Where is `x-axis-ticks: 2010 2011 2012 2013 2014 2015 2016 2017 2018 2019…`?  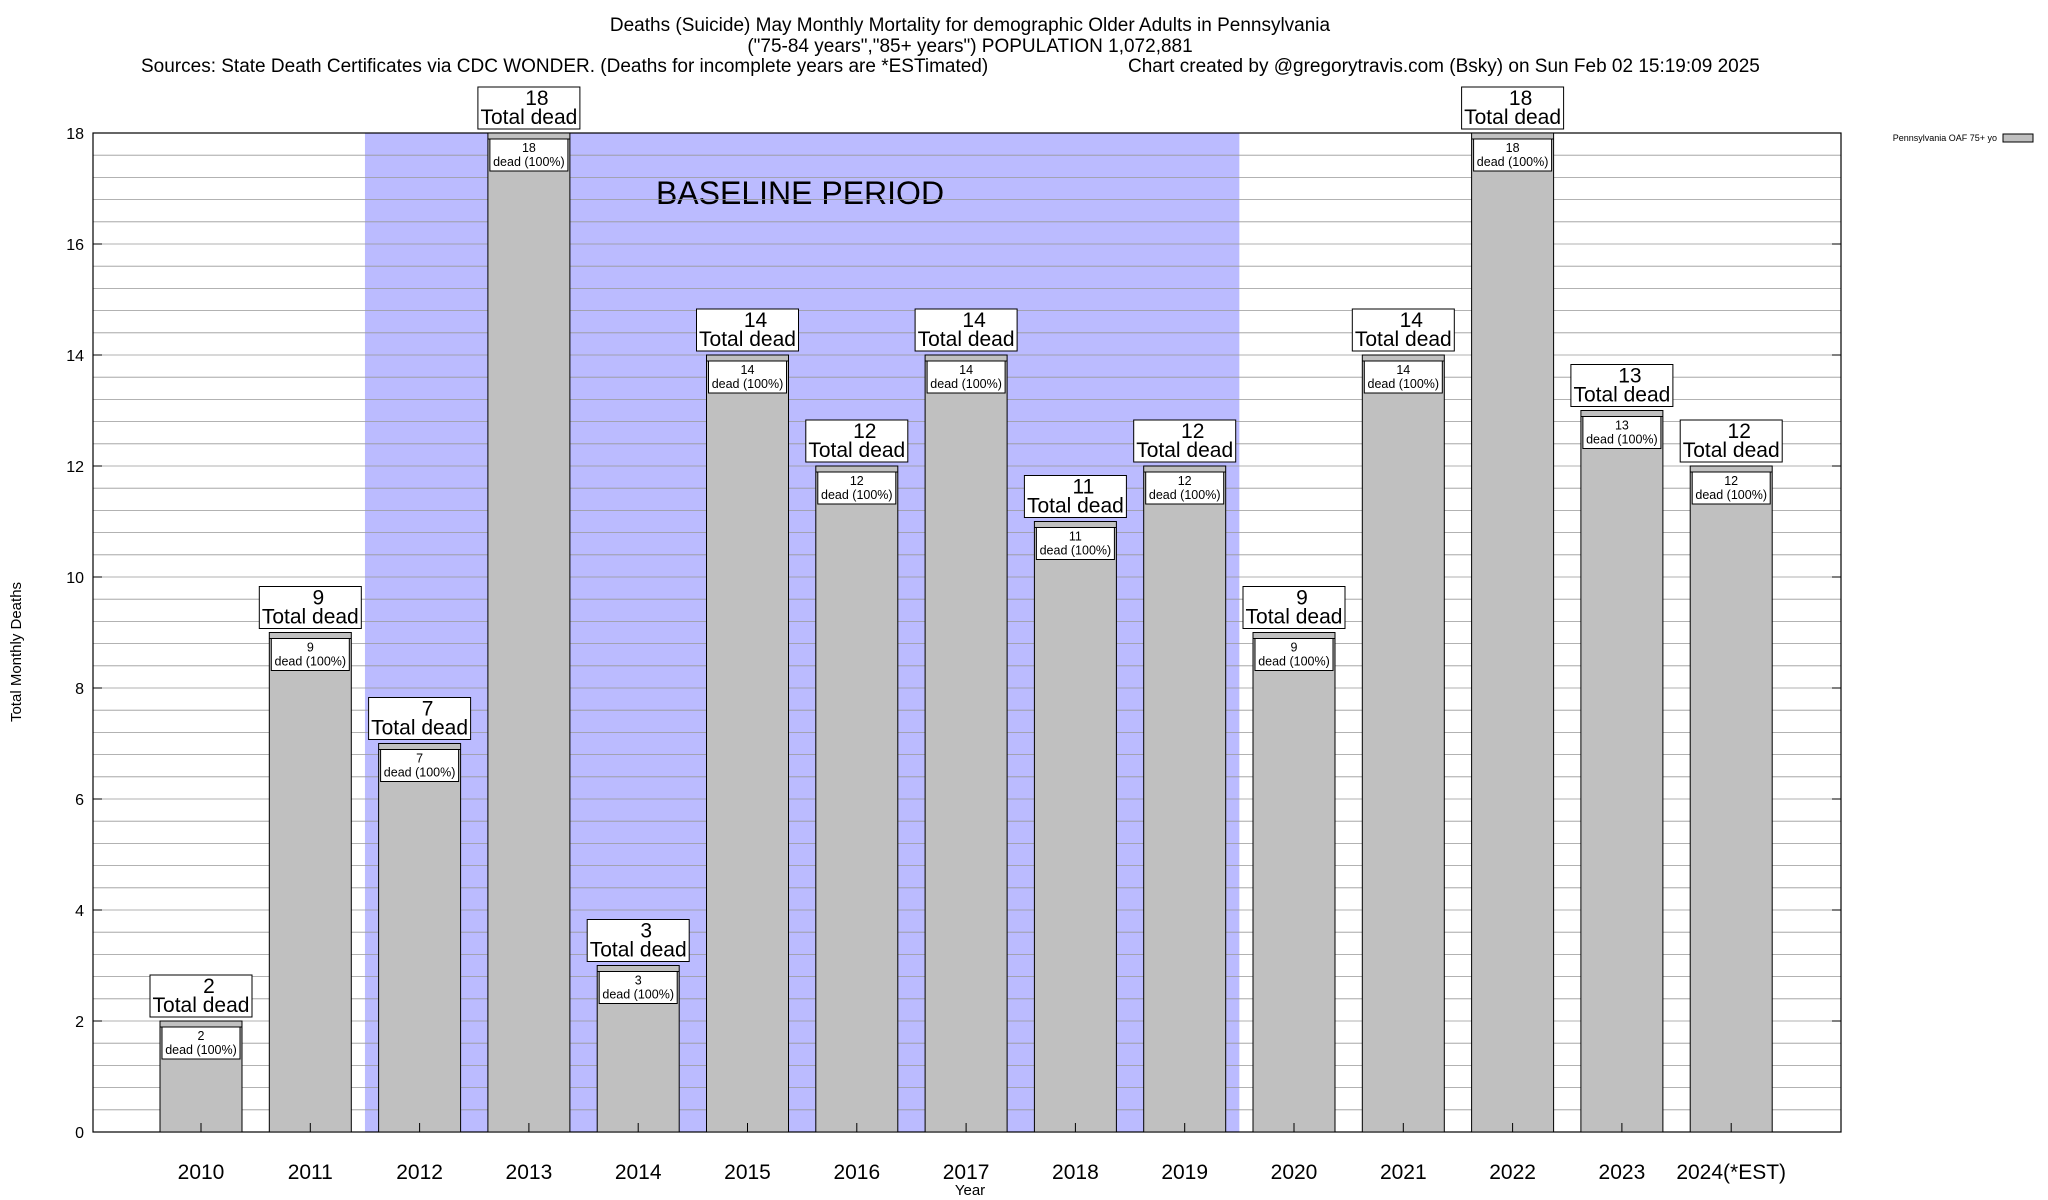 x-axis-ticks: 2010 2011 2012 2013 2014 2015 2016 2017 2018 2019… is located at coordinates (982, 1153).